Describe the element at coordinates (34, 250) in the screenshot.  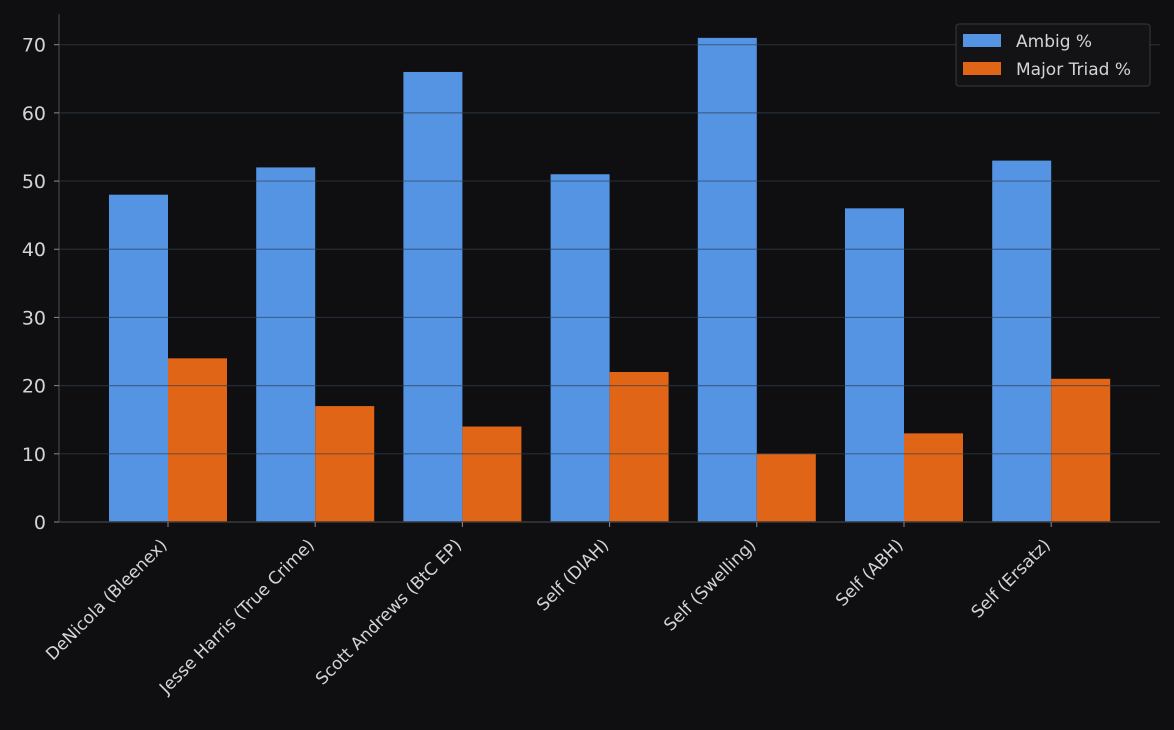
I see `y-tick-label: 40` at that location.